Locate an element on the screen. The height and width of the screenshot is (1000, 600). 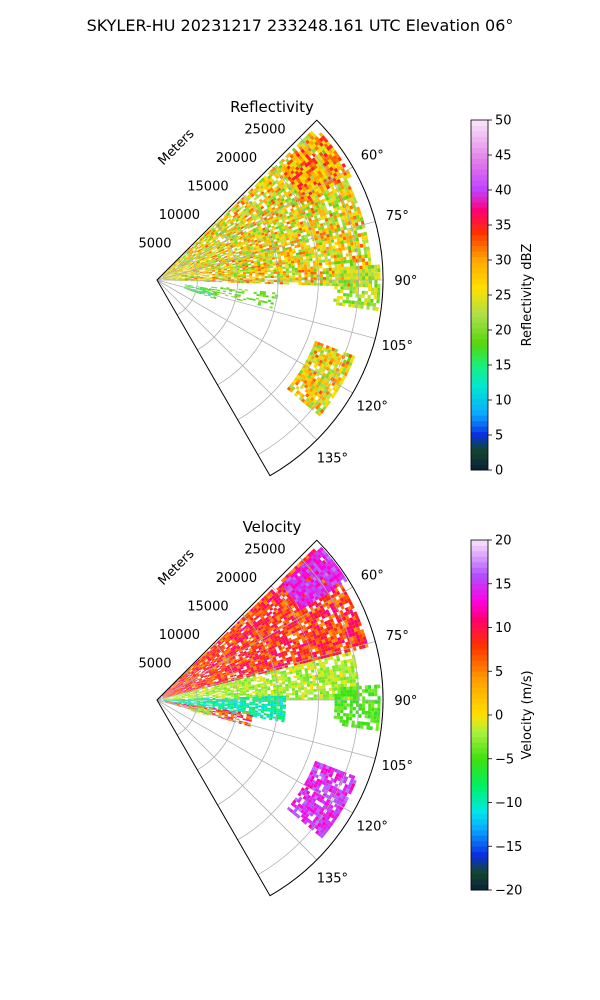
range-tick-label: 10000 is located at coordinates (179, 215).